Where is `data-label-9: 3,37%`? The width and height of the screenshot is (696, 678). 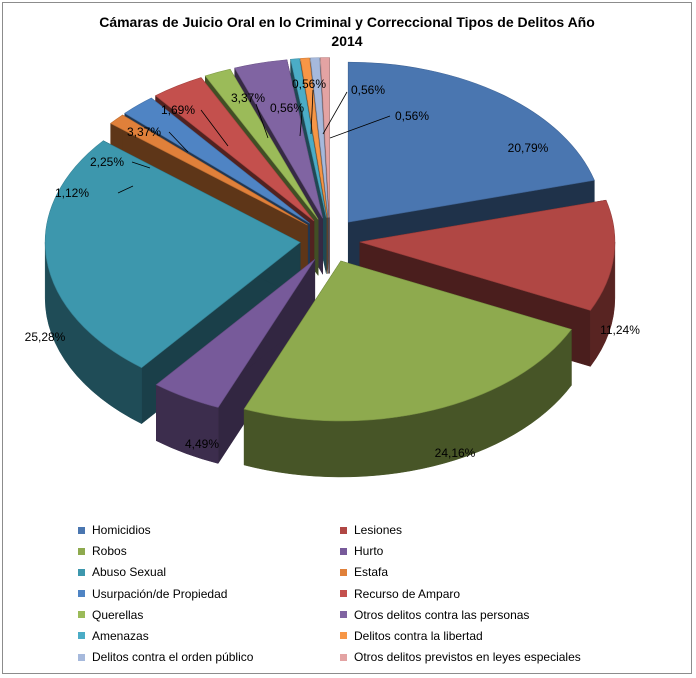 data-label-9: 3,37% is located at coordinates (248, 98).